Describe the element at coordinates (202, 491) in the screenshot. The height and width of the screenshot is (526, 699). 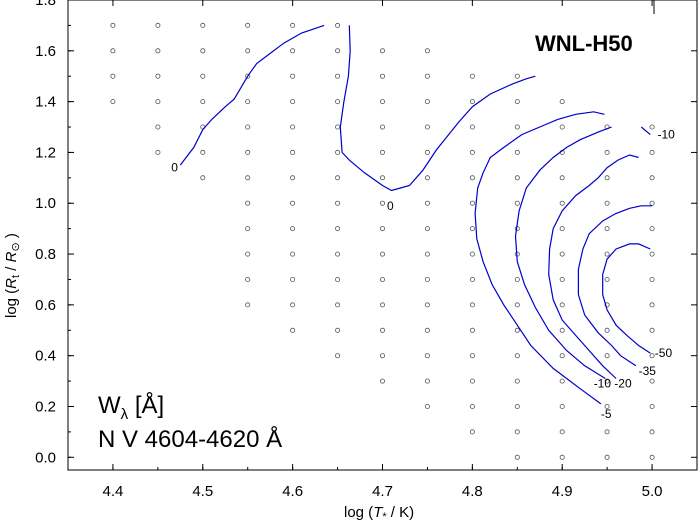
I see `x-tick-label: 4.5` at that location.